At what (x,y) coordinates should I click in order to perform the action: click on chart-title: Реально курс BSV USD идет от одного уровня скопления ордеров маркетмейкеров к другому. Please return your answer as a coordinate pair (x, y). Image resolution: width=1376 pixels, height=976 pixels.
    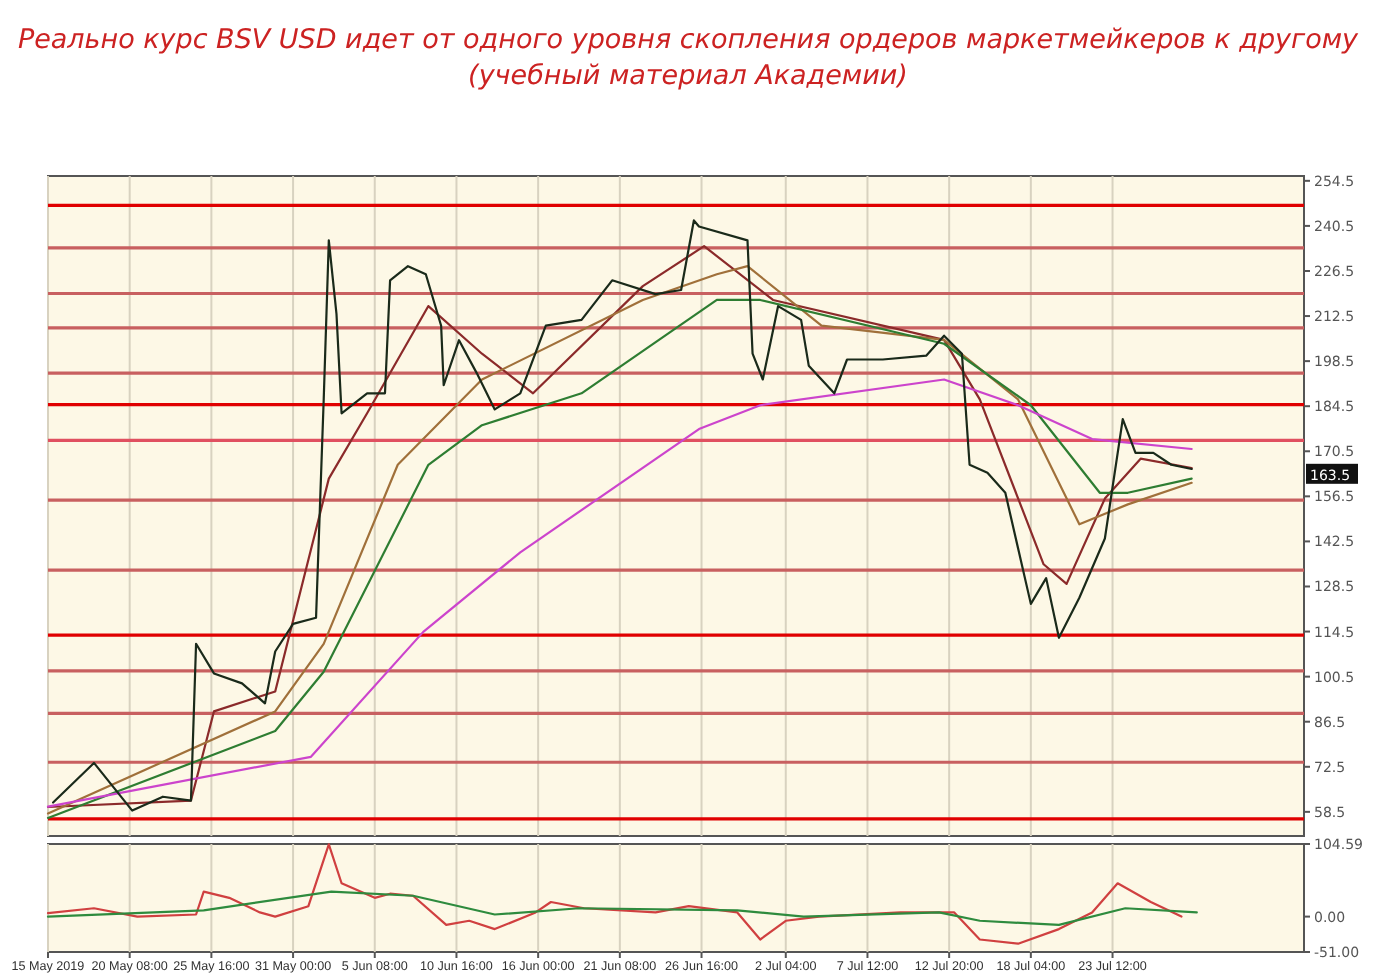
    Looking at the image, I should click on (689, 40).